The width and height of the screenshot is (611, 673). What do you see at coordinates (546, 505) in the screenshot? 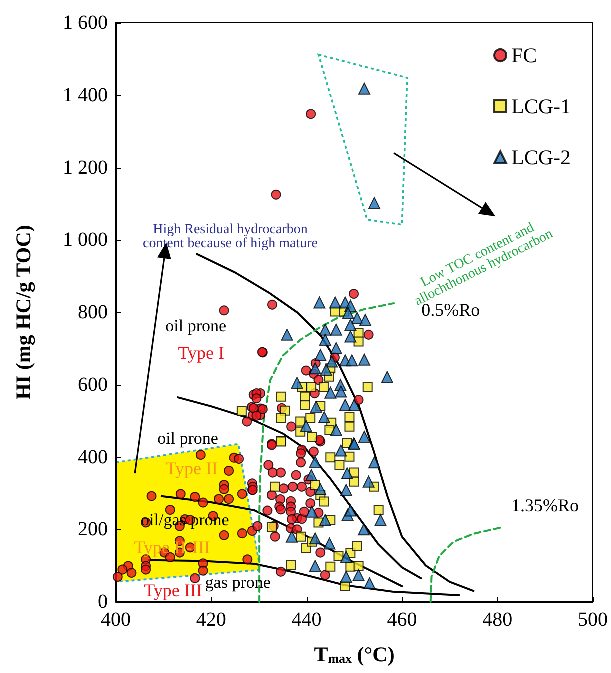
I see `annotation: 1.35%Ro` at bounding box center [546, 505].